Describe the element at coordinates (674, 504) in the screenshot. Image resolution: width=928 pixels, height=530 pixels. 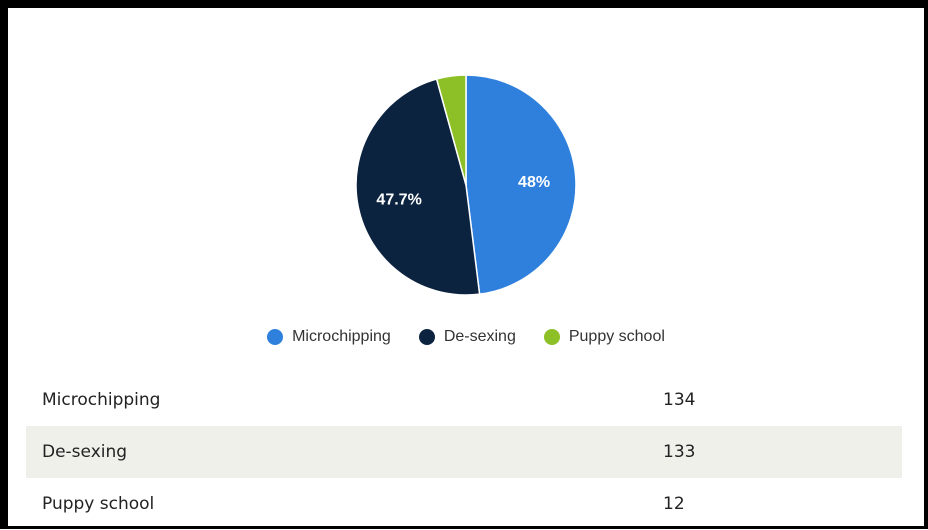
I see `row-value: 12` at that location.